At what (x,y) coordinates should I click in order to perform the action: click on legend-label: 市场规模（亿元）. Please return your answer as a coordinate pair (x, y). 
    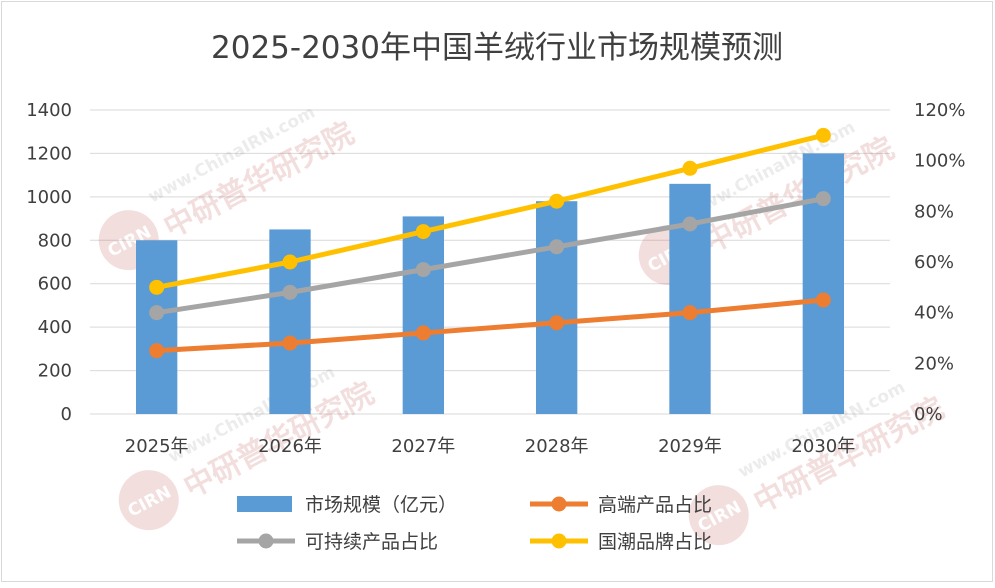
    Looking at the image, I should click on (381, 505).